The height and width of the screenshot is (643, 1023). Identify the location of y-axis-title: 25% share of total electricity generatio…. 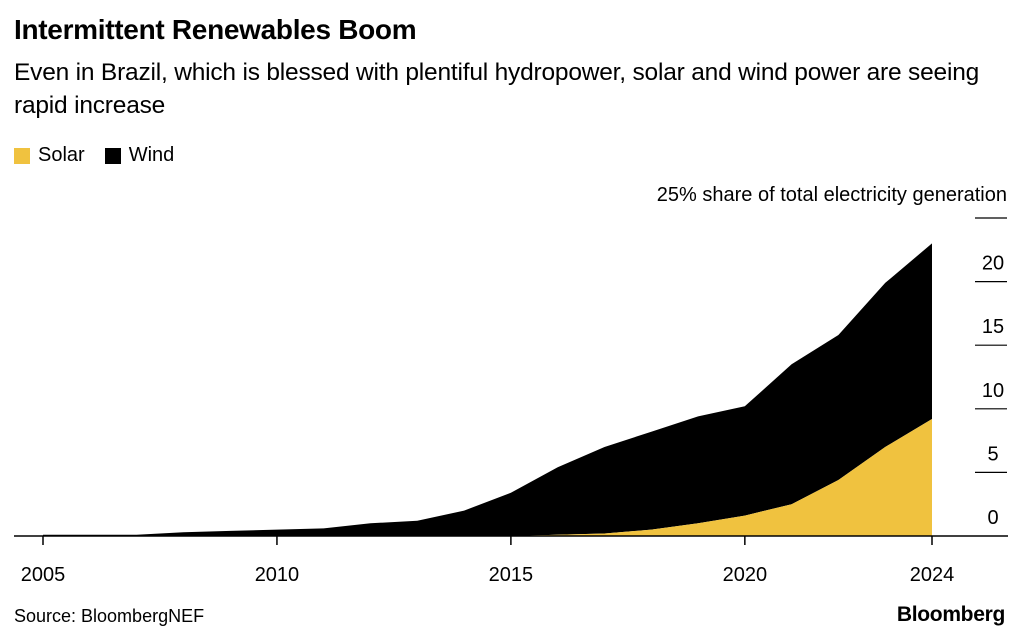
(832, 195).